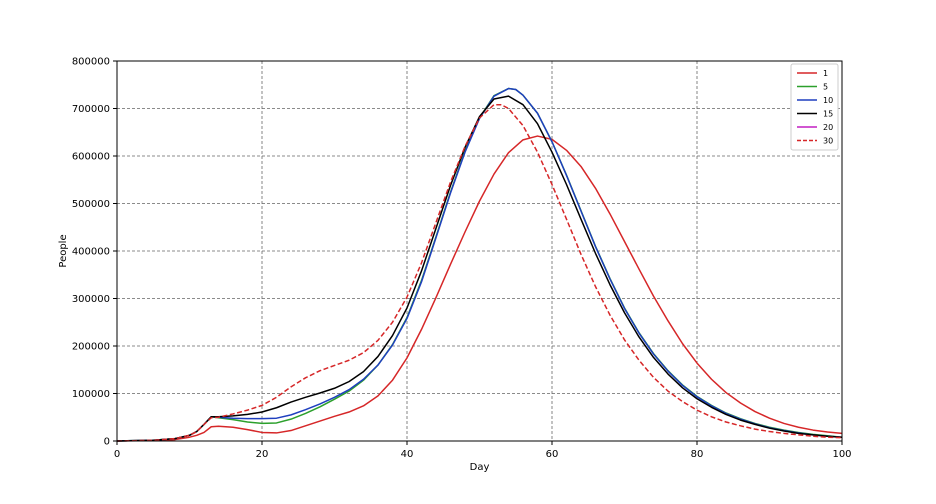 The width and height of the screenshot is (936, 504). What do you see at coordinates (63, 250) in the screenshot?
I see `y-axis-label: People` at bounding box center [63, 250].